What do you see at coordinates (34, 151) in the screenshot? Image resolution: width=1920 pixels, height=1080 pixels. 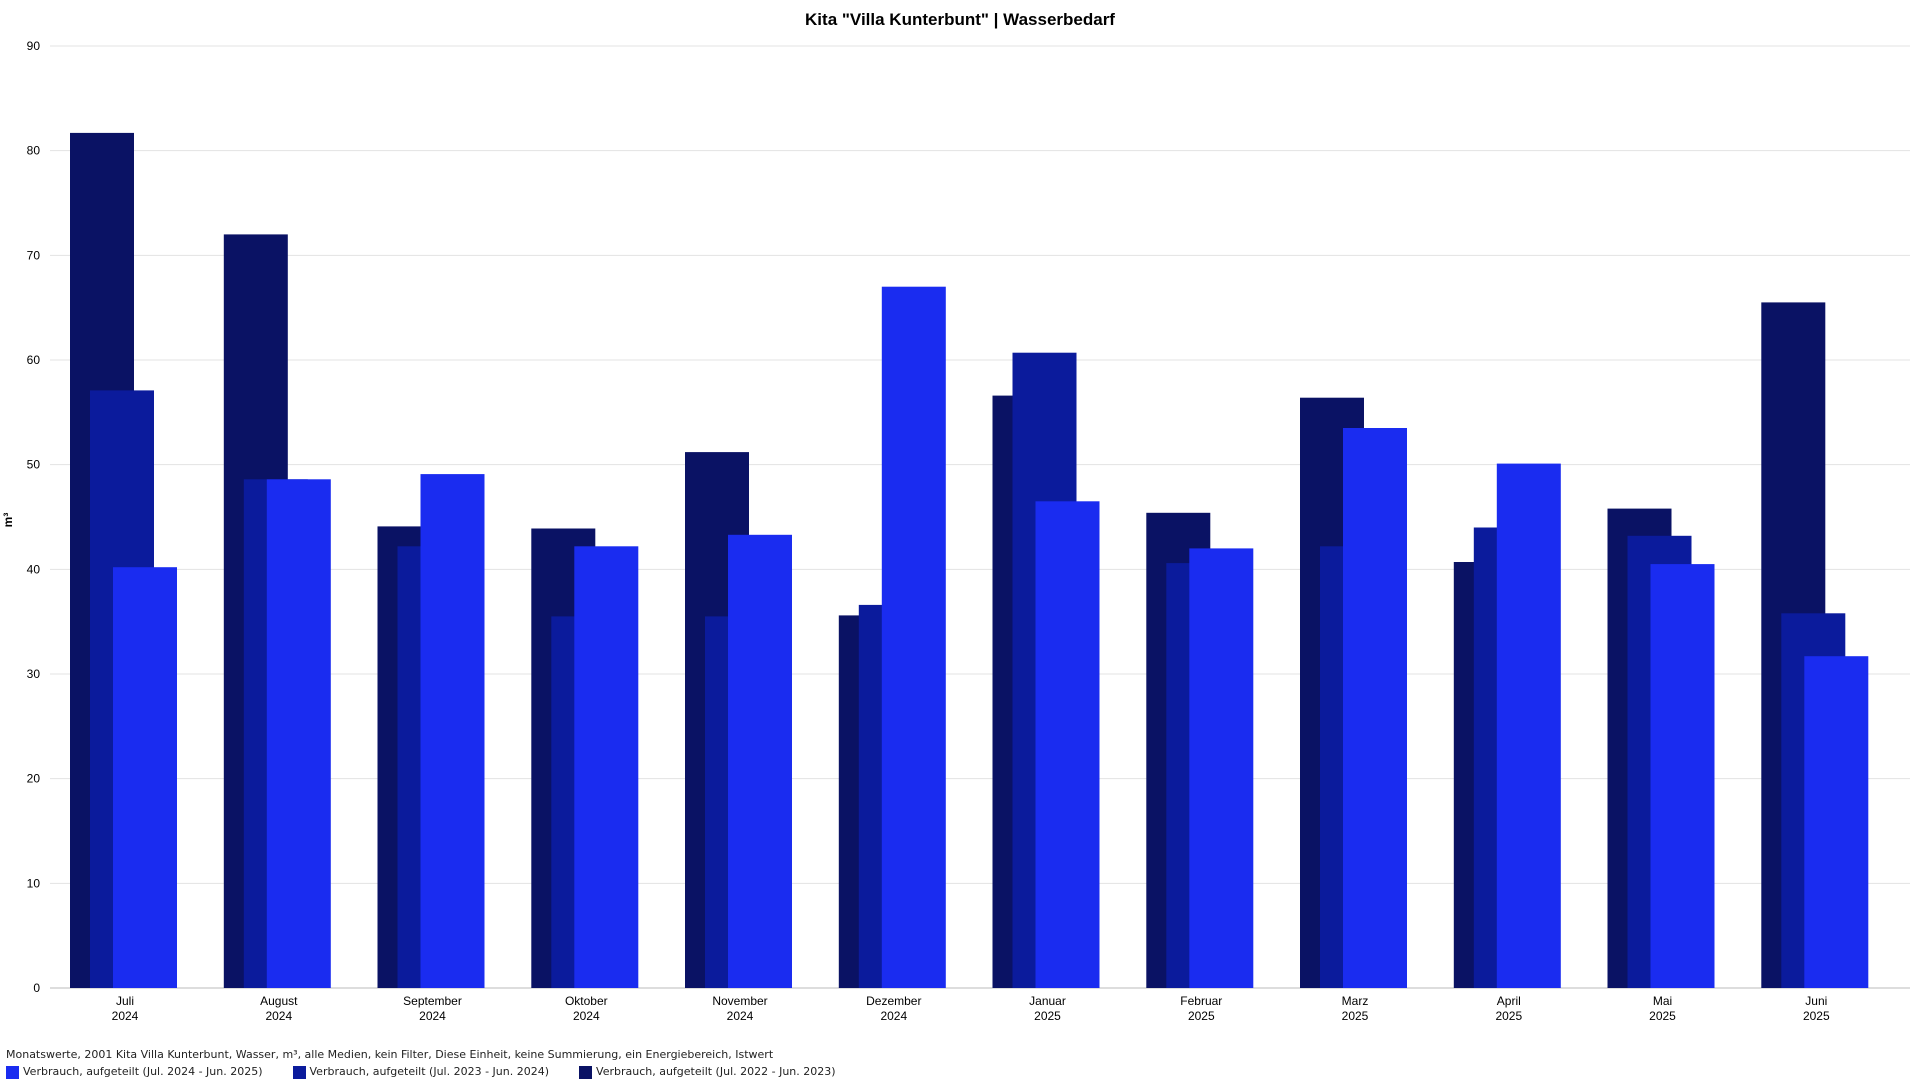 I see `y-tick-label: 80` at bounding box center [34, 151].